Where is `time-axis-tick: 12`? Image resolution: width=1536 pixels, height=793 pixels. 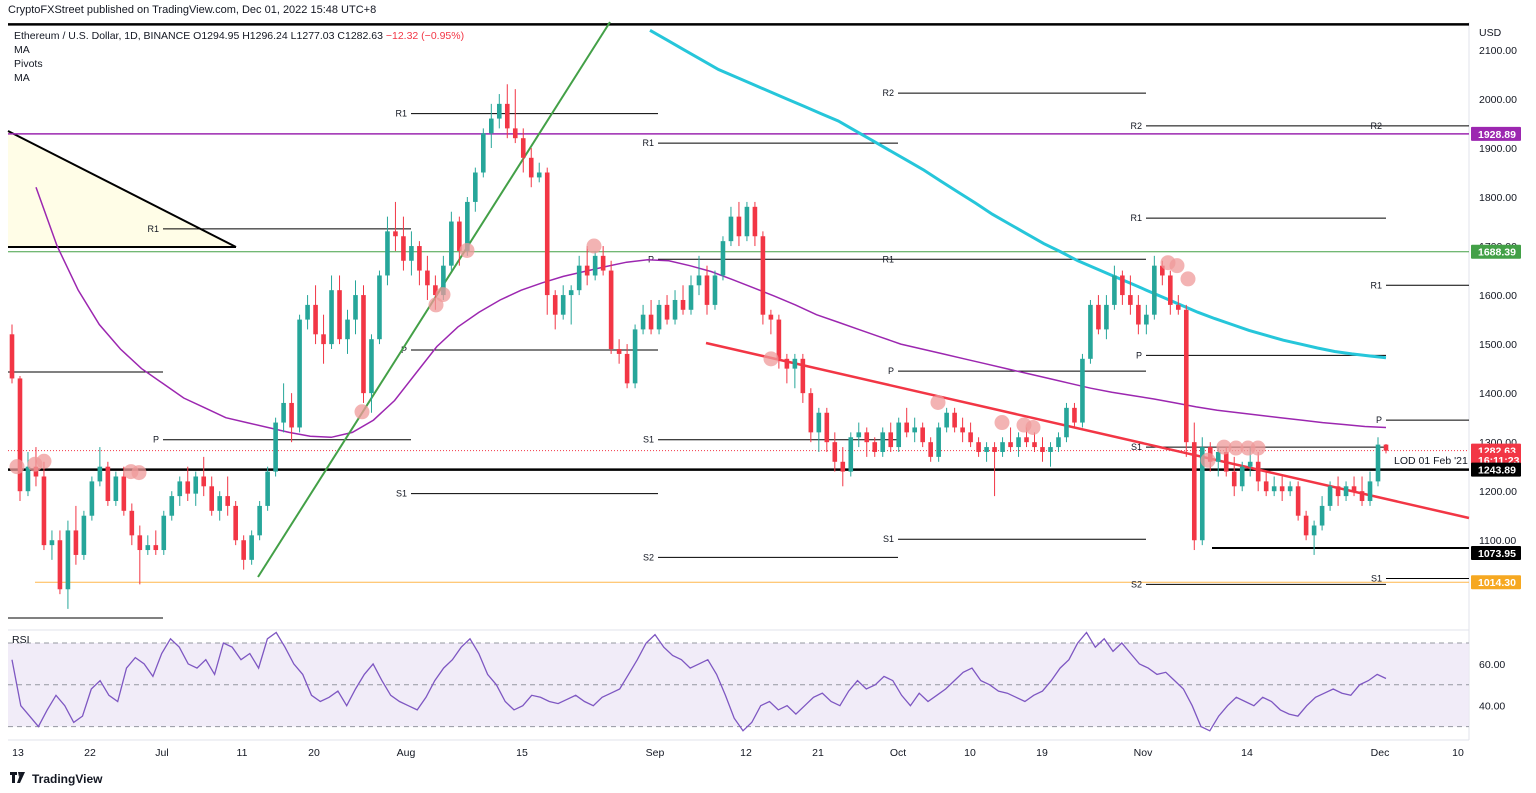 time-axis-tick: 12 is located at coordinates (746, 753).